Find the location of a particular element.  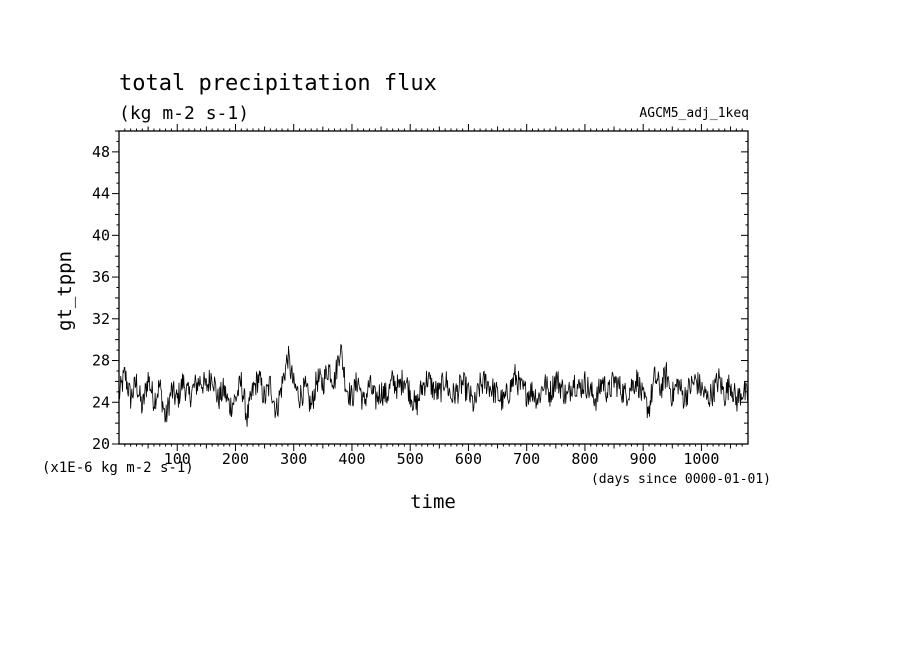

x-units-label: (days since 0000-01-01) is located at coordinates (681, 479).